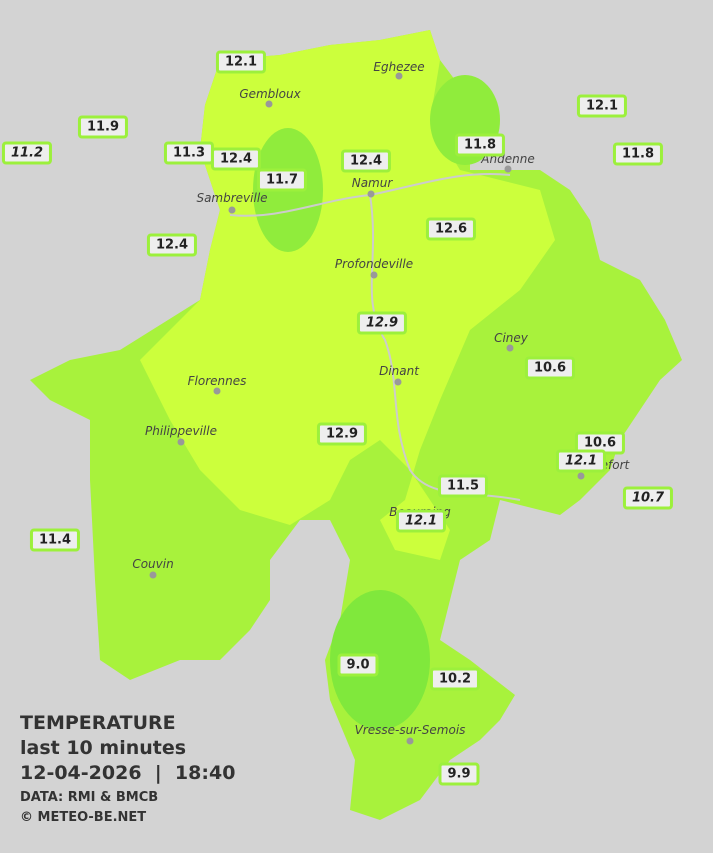 Image resolution: width=713 pixels, height=853 pixels. I want to click on city-label: Florennes, so click(217, 381).